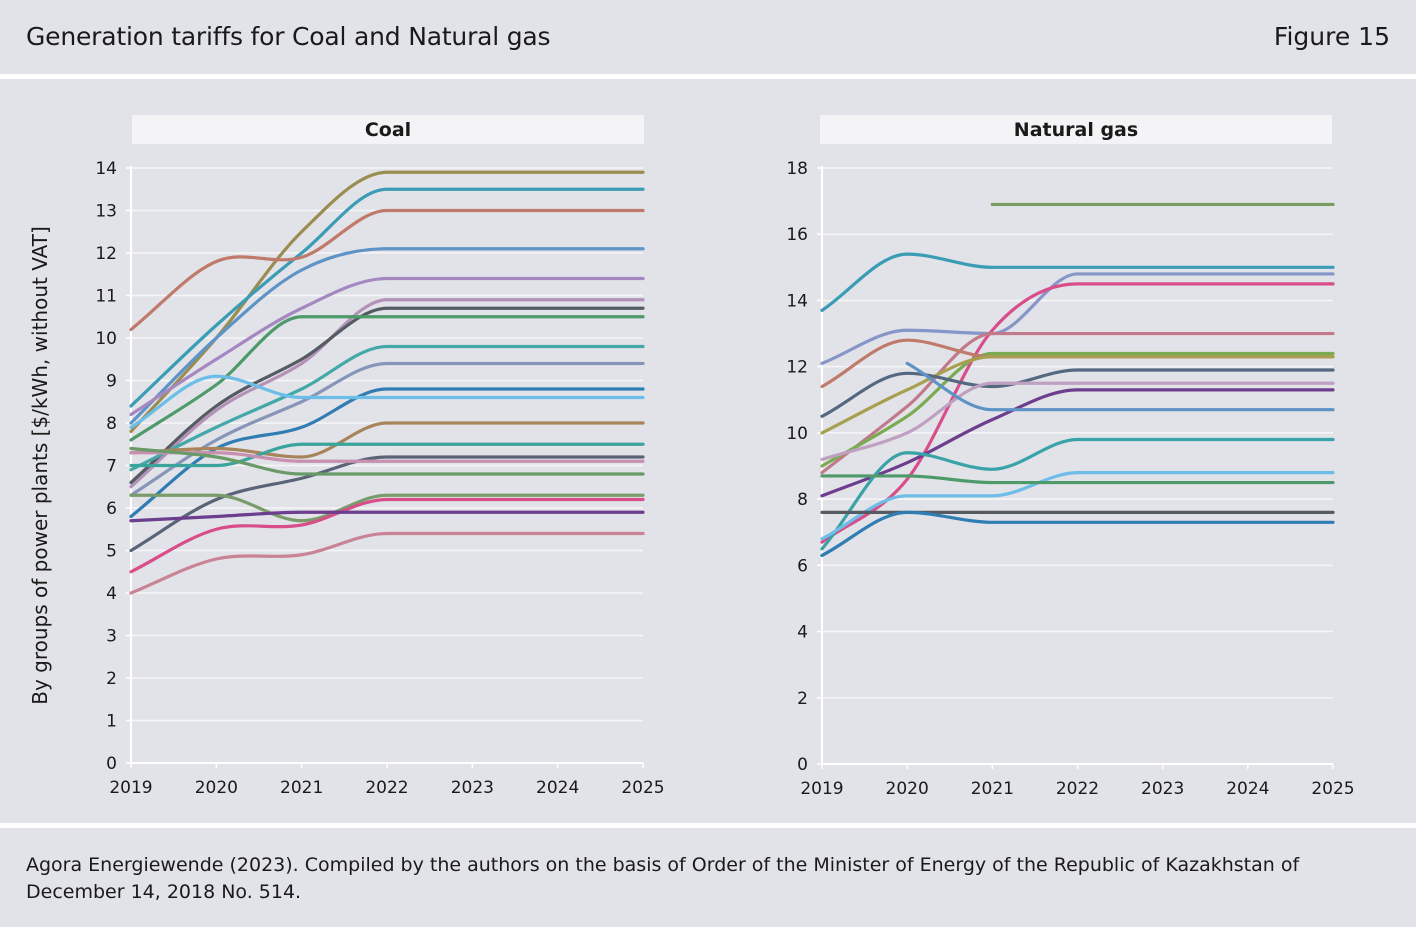 The width and height of the screenshot is (1416, 927). I want to click on gas-x-tick-label: 2021, so click(992, 789).